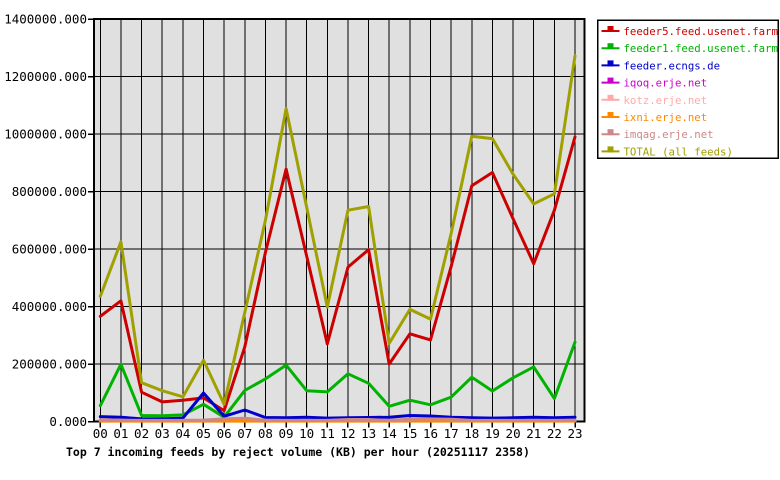 Image resolution: width=780 pixels, height=480 pixels. Describe the element at coordinates (244, 433) in the screenshot. I see `x-axis-tick-label: 07` at that location.